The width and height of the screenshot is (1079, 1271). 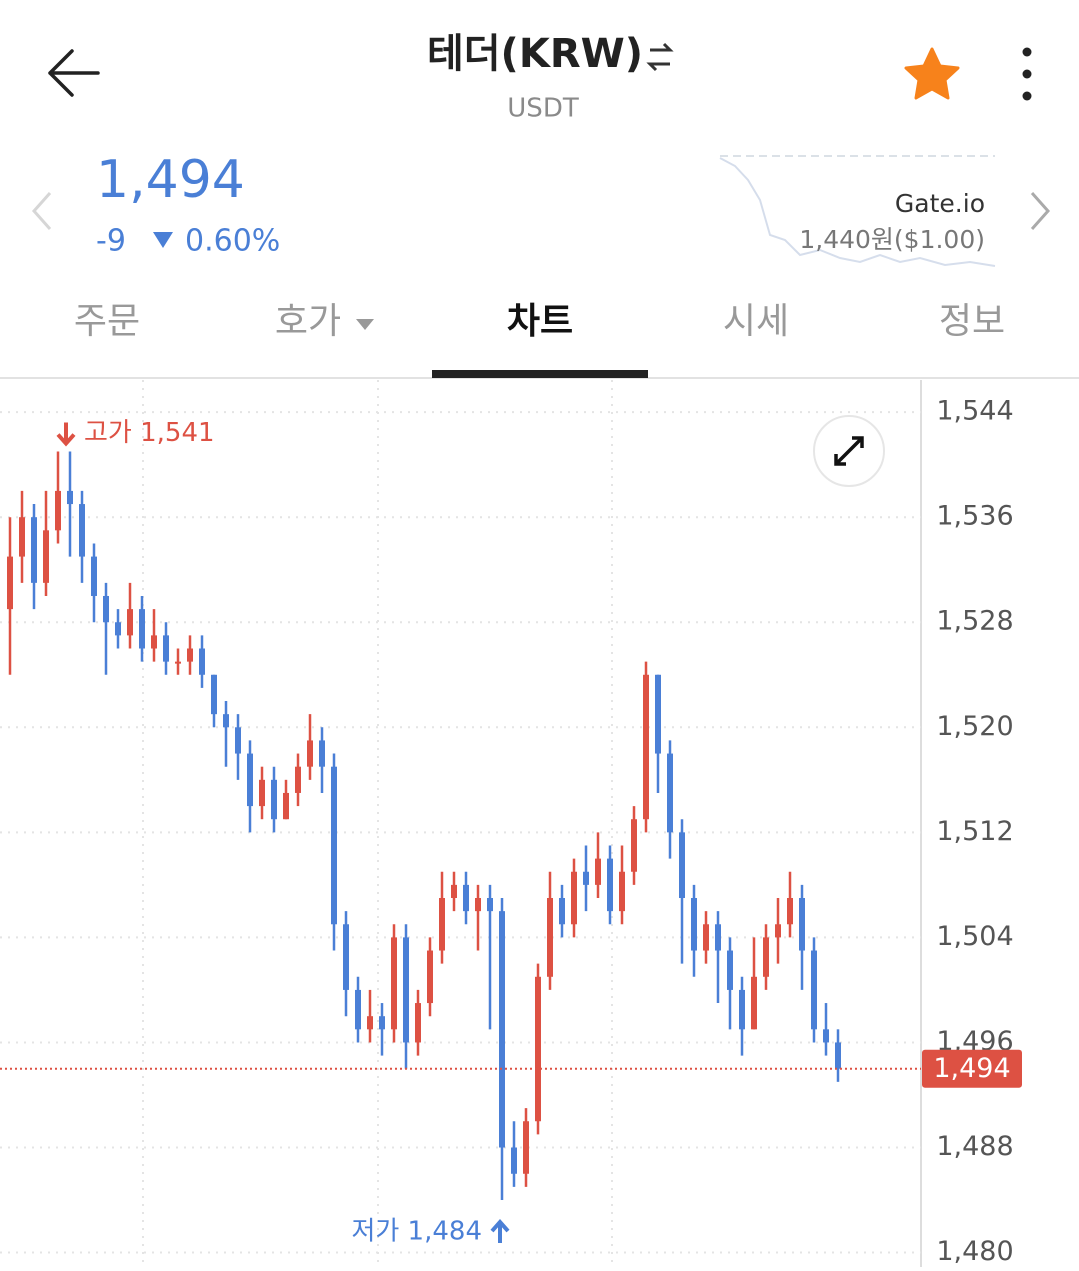 I want to click on next-arrow, so click(x=1040, y=211).